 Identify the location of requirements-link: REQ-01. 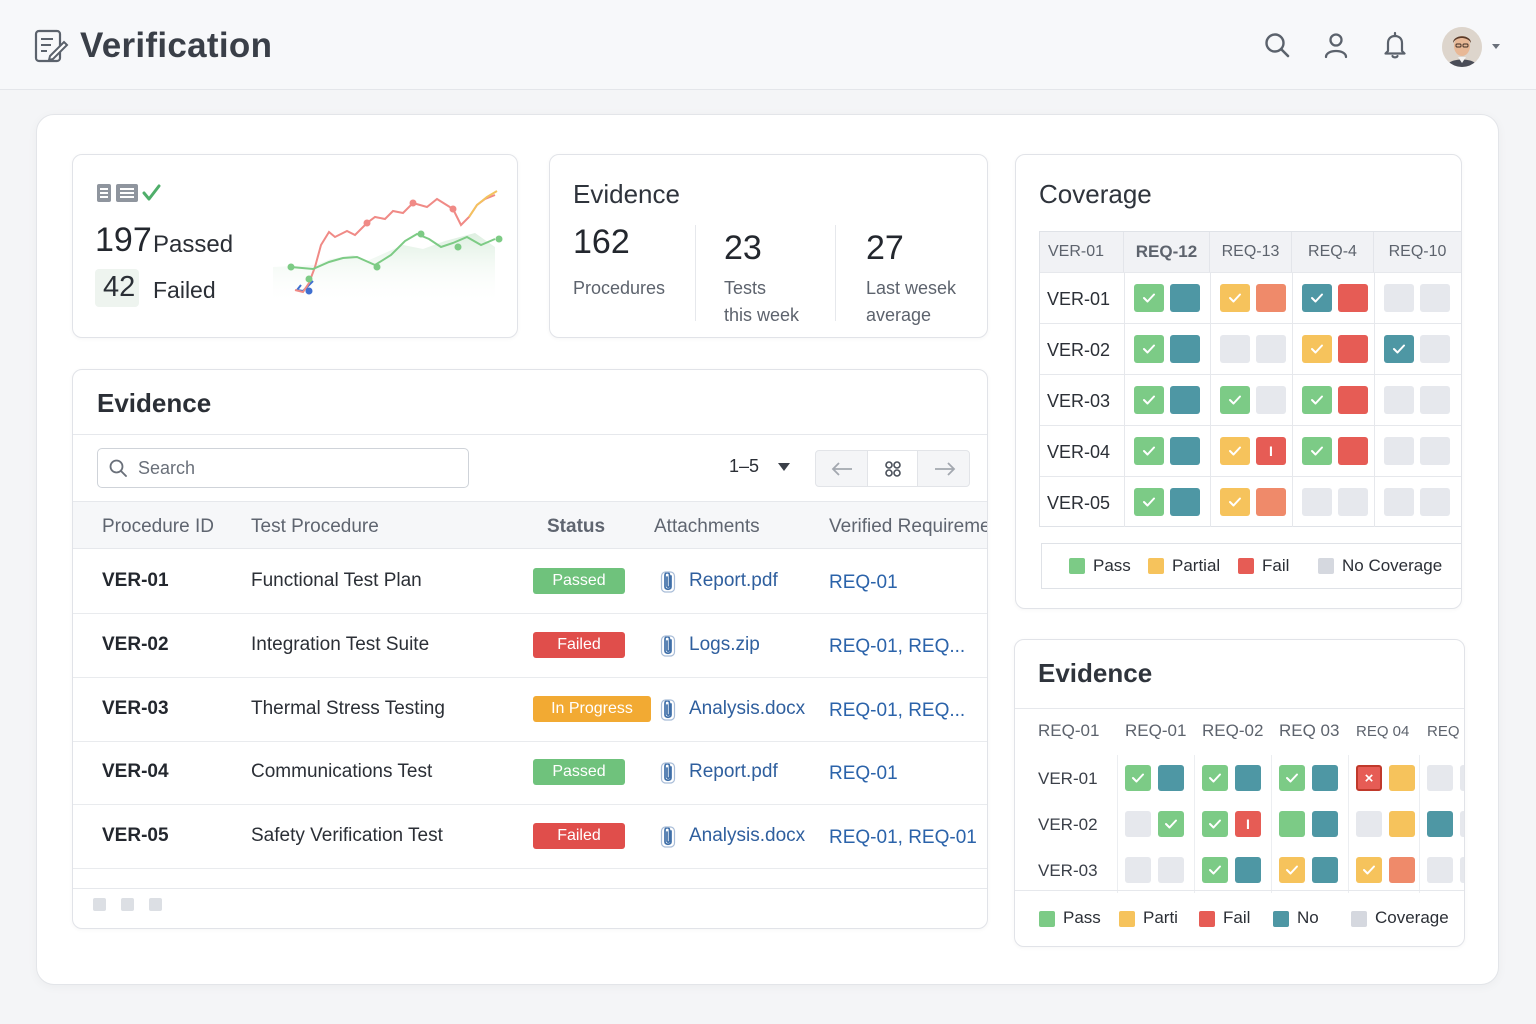
(863, 774).